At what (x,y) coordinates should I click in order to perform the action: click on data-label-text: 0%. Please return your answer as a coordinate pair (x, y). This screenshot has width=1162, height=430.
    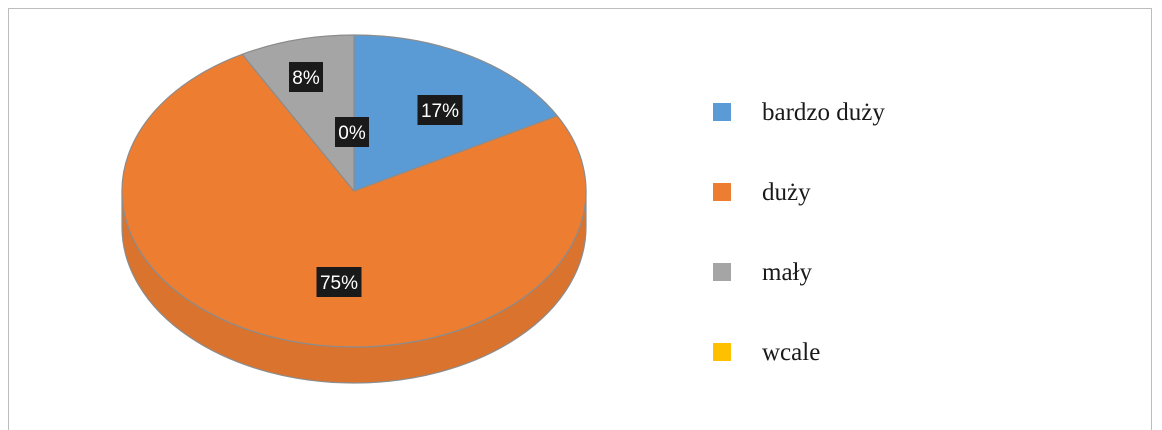
    Looking at the image, I should click on (352, 133).